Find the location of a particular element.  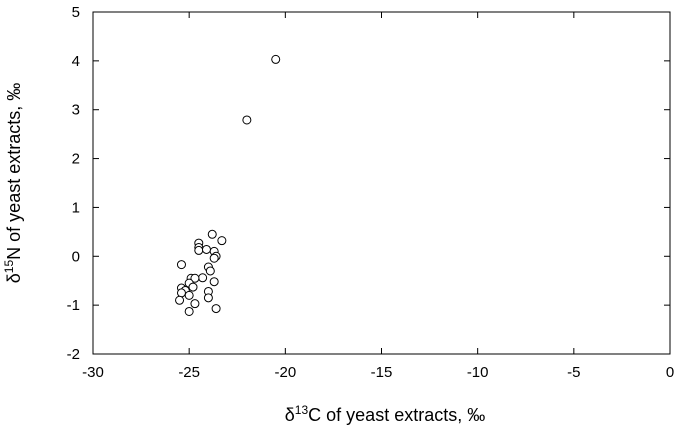

y-tick-label: 2 is located at coordinates (76, 159).